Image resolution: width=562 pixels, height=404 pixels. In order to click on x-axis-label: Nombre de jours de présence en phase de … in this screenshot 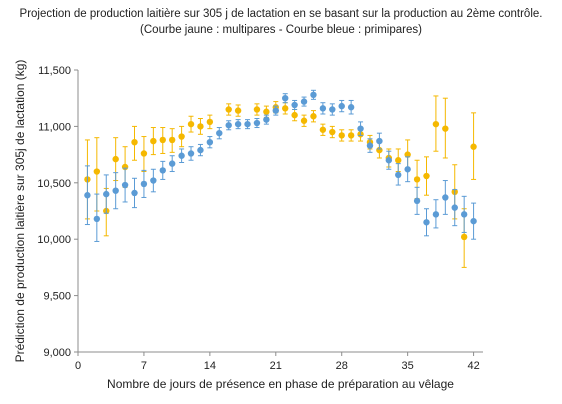, I will do `click(280, 384)`.